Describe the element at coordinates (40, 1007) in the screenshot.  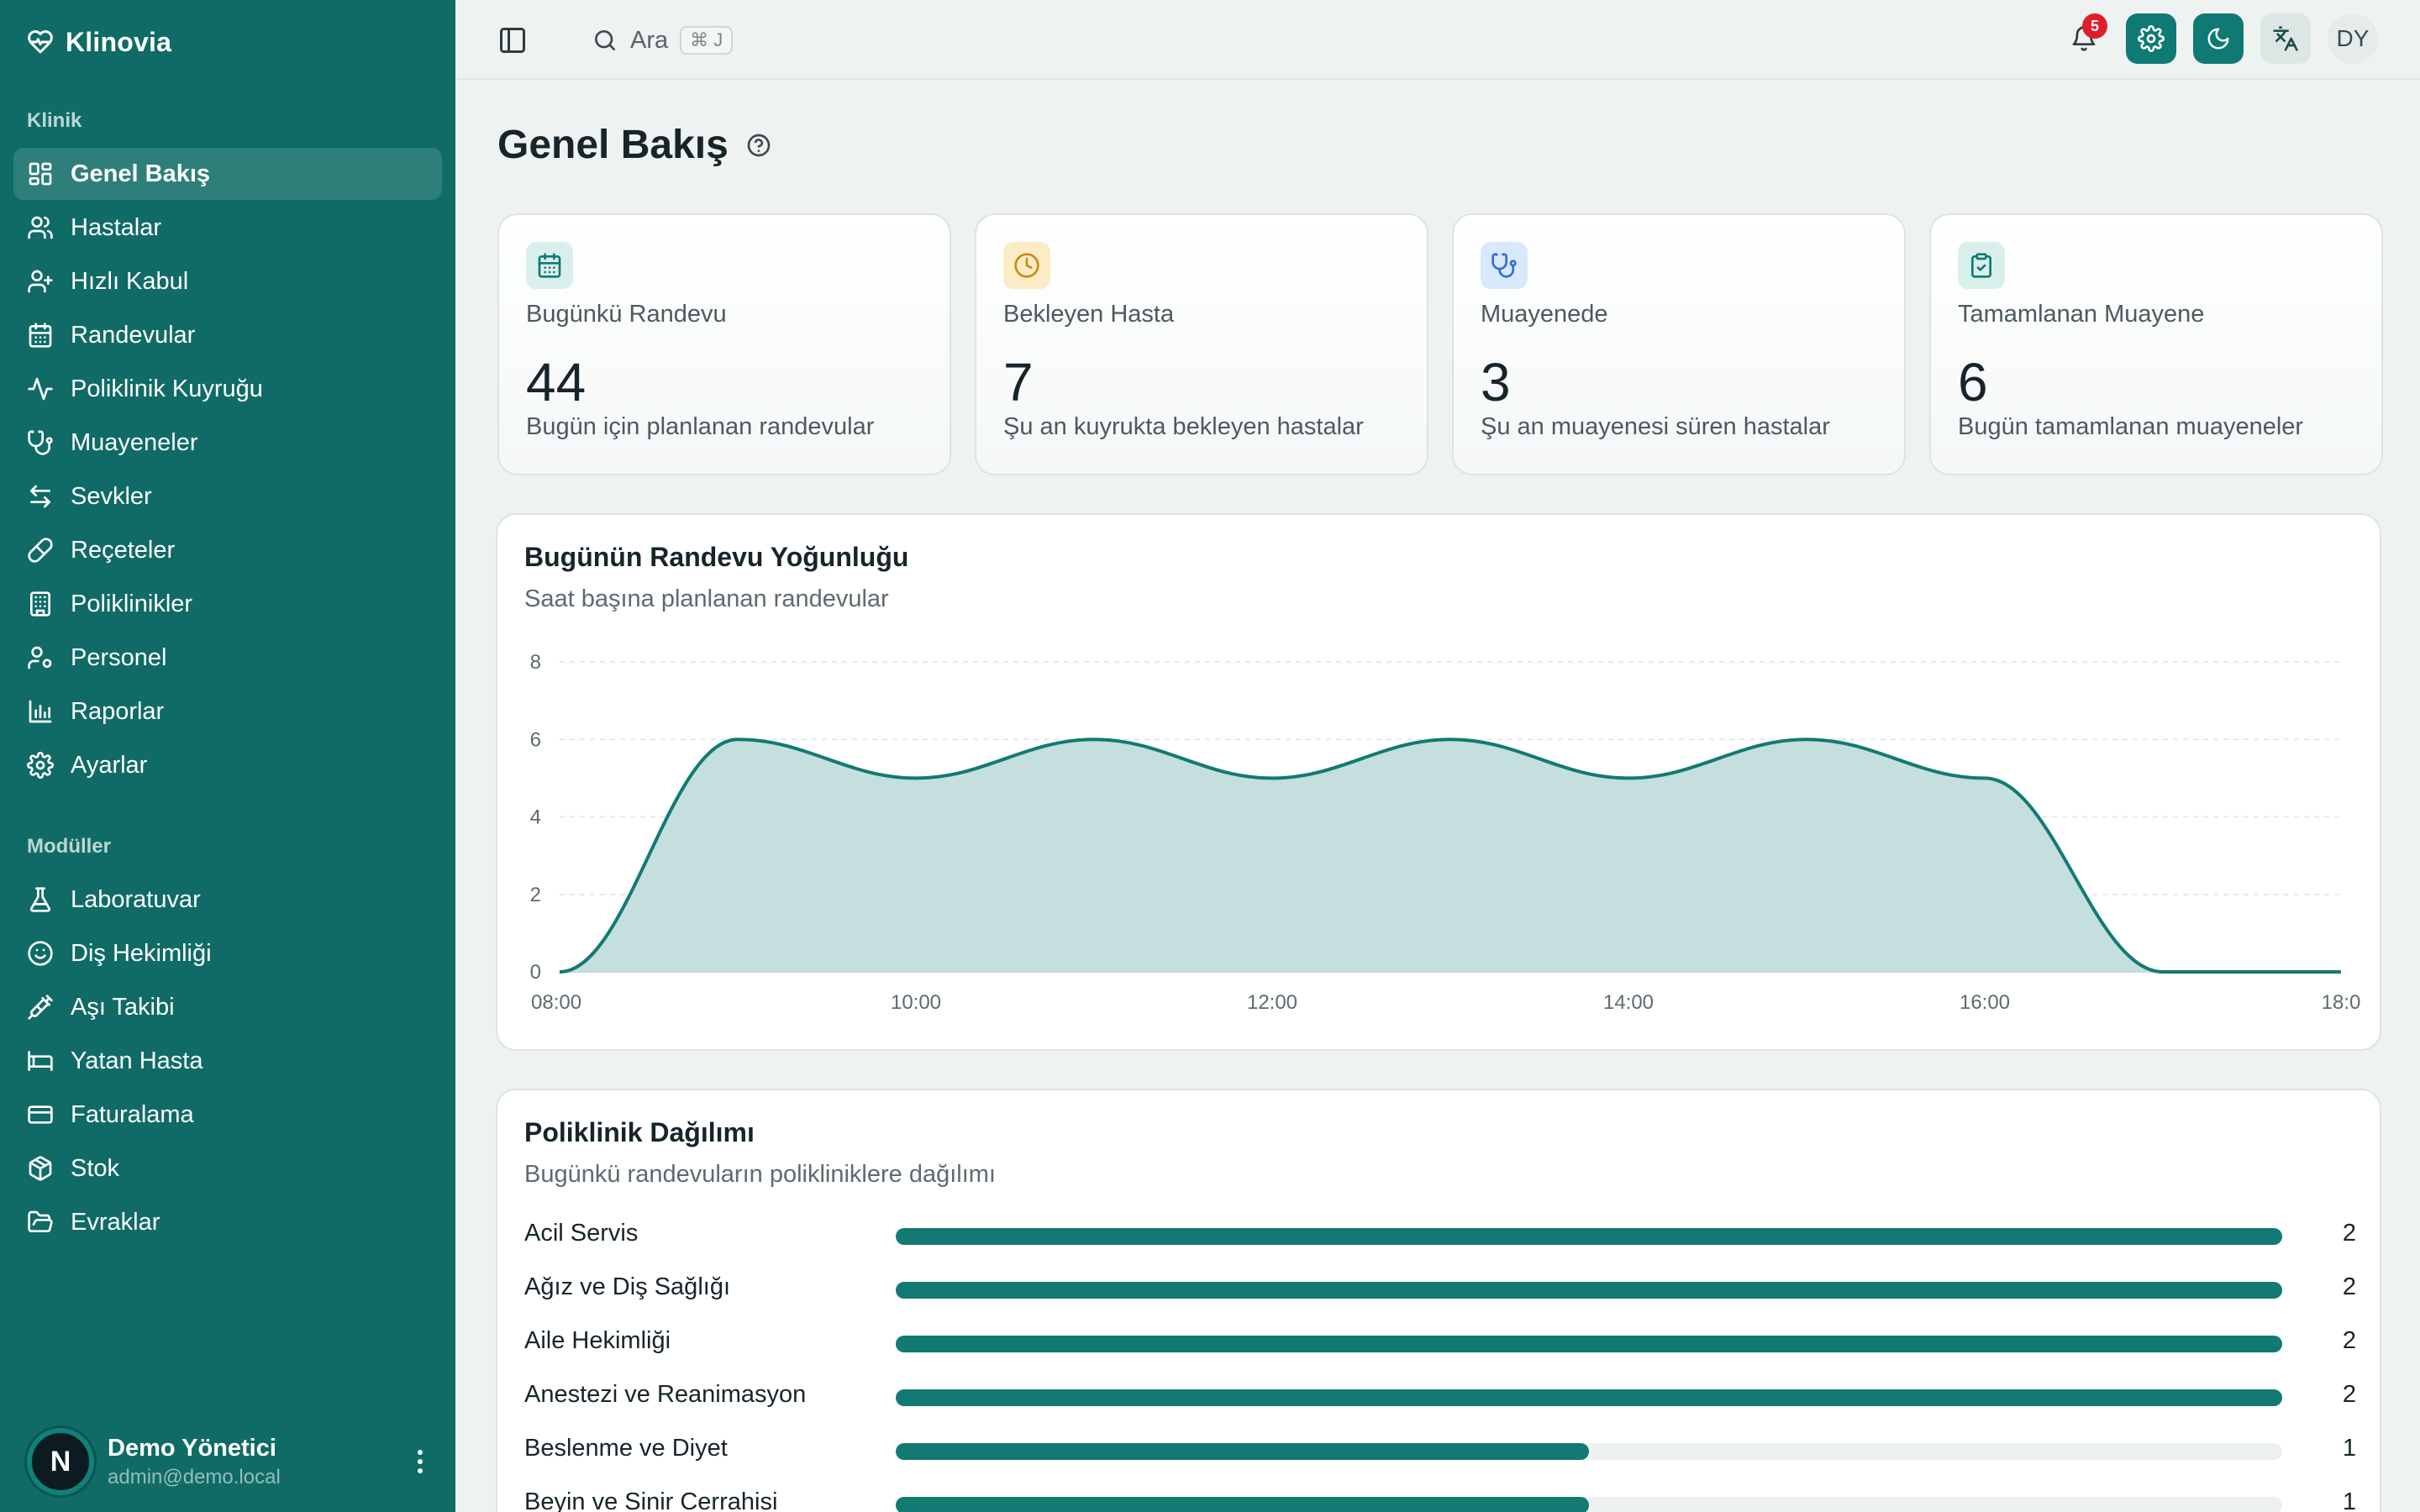
I see `syringe-icon` at that location.